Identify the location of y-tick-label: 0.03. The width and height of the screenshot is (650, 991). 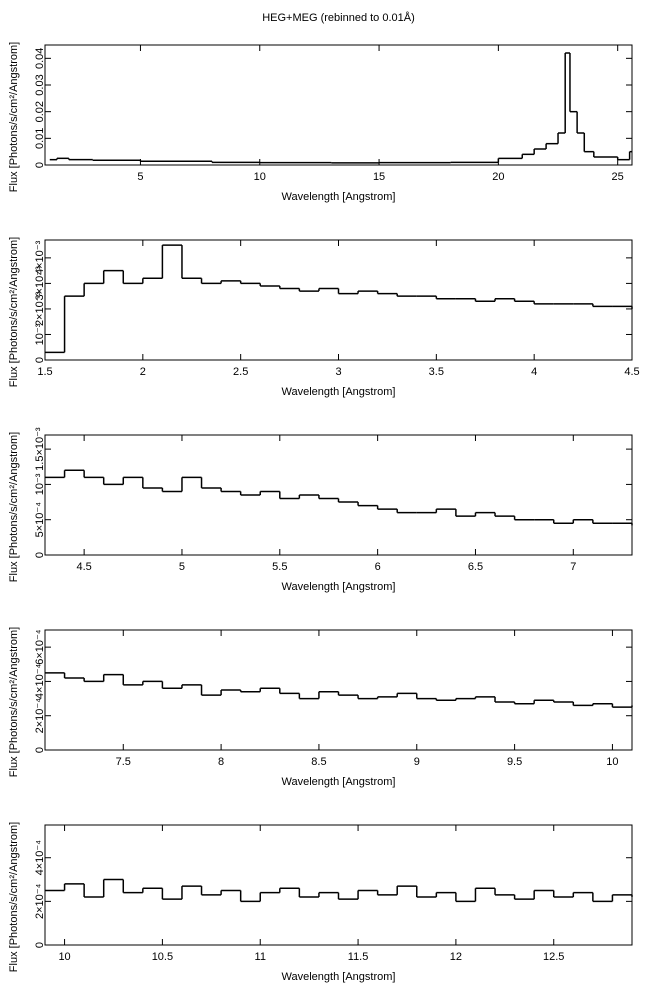
(40, 84).